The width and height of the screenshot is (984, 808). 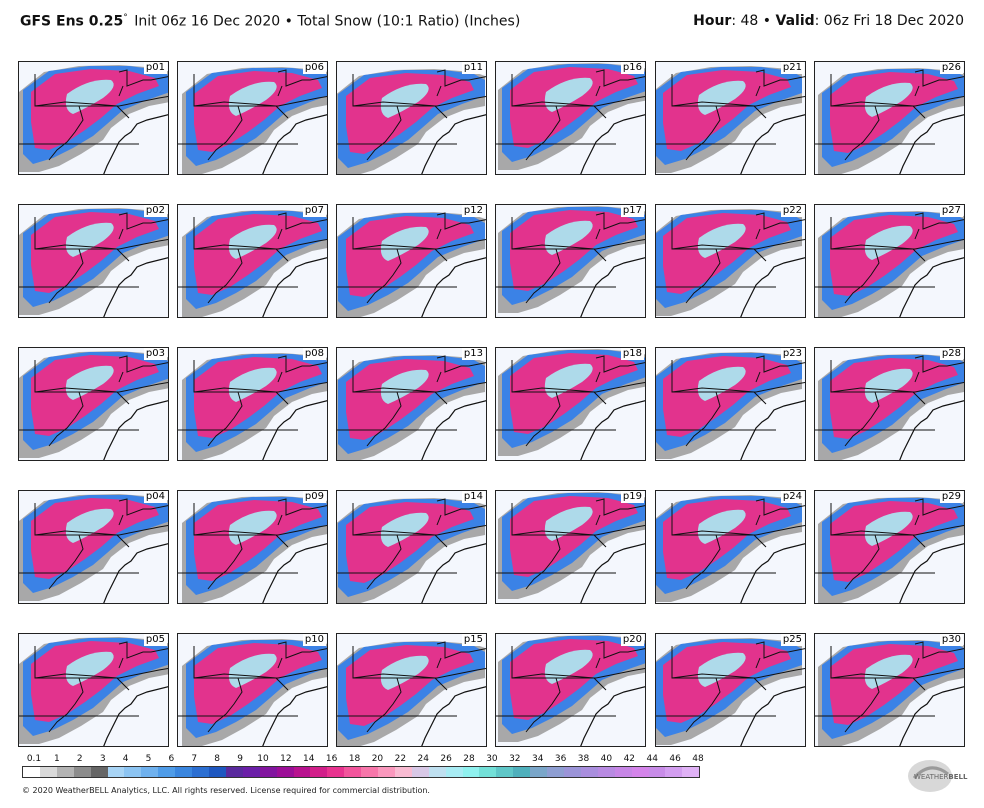 I want to click on member-label: p12, so click(x=473, y=211).